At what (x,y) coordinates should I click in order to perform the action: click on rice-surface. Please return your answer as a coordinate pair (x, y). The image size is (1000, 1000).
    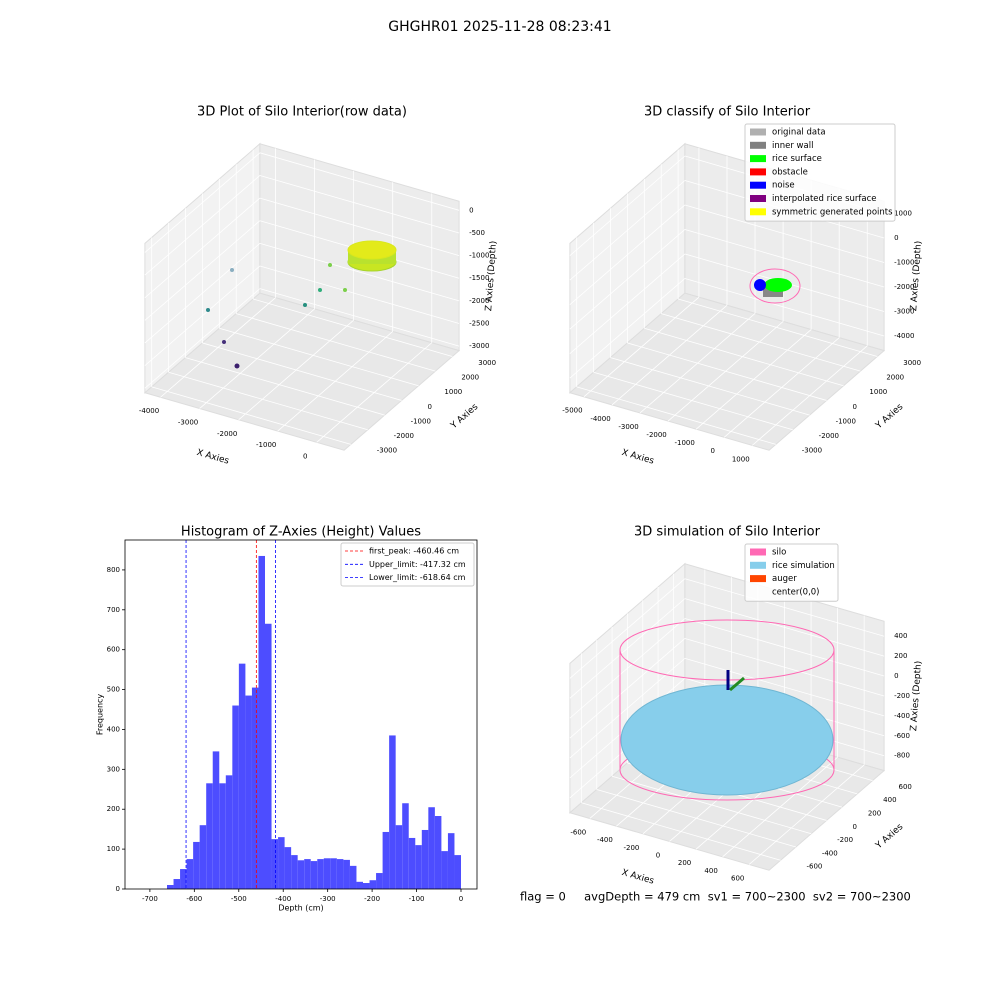
    Looking at the image, I should click on (727, 740).